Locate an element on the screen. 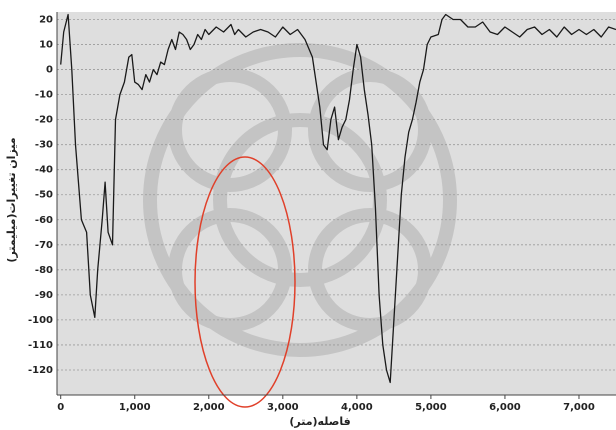 This screenshot has height=430, width=616. y-tick-label: -80 is located at coordinates (44, 270).